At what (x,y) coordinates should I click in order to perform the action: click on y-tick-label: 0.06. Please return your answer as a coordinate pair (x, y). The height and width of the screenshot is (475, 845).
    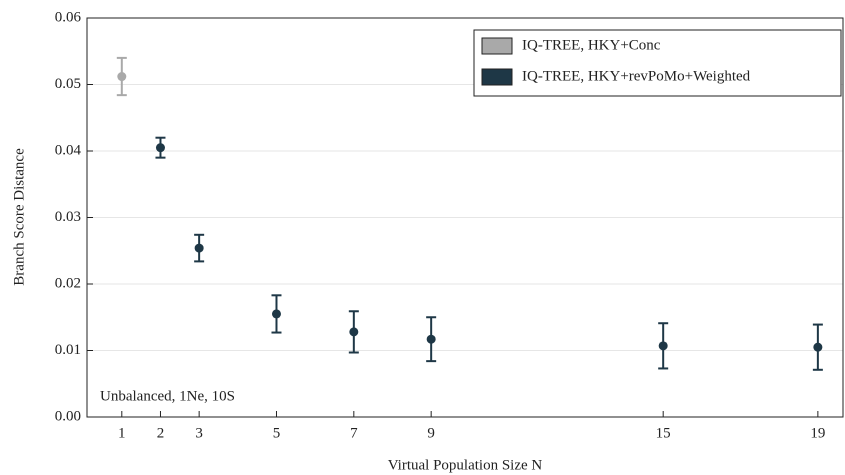
    Looking at the image, I should click on (68, 17).